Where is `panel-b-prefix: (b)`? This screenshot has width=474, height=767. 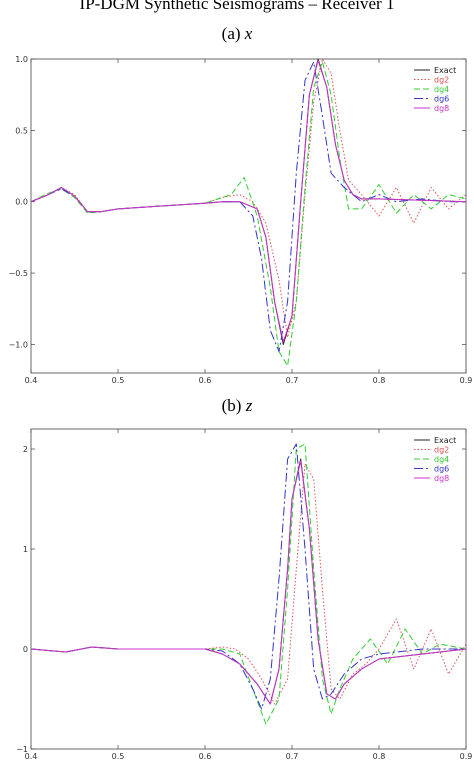 panel-b-prefix: (b) is located at coordinates (233, 405).